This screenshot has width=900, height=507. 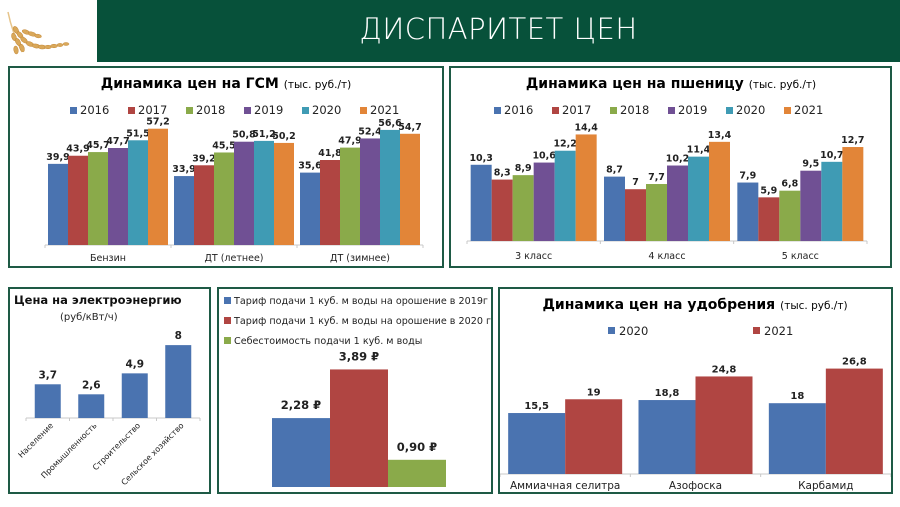 What do you see at coordinates (671, 110) in the screenshot?
I see `legend-swatch-2019` at bounding box center [671, 110].